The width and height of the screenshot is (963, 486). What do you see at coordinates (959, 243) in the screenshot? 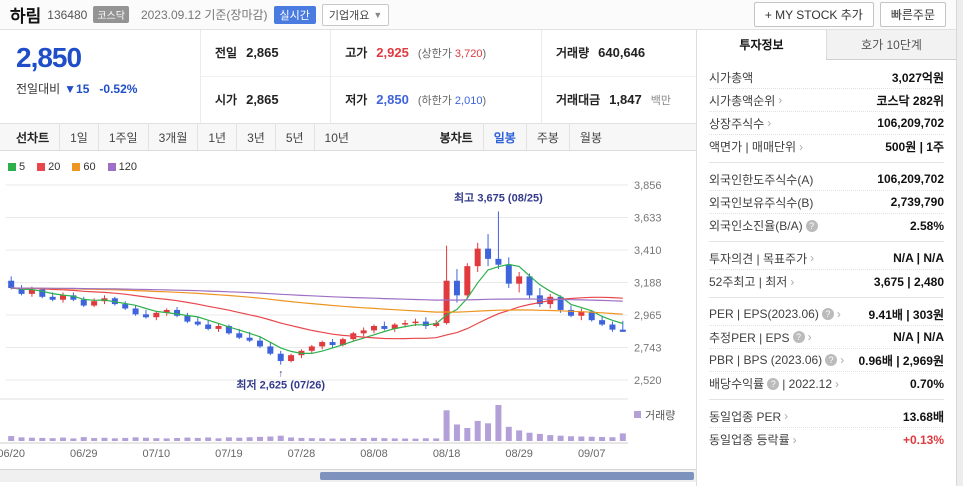
I see `window-scrollbar` at bounding box center [959, 243].